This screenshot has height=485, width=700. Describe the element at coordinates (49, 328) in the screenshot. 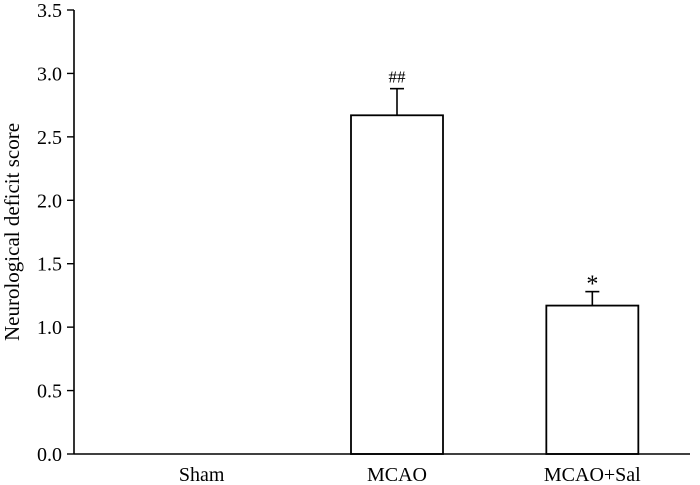

I see `y-tick-label: 1.0` at that location.